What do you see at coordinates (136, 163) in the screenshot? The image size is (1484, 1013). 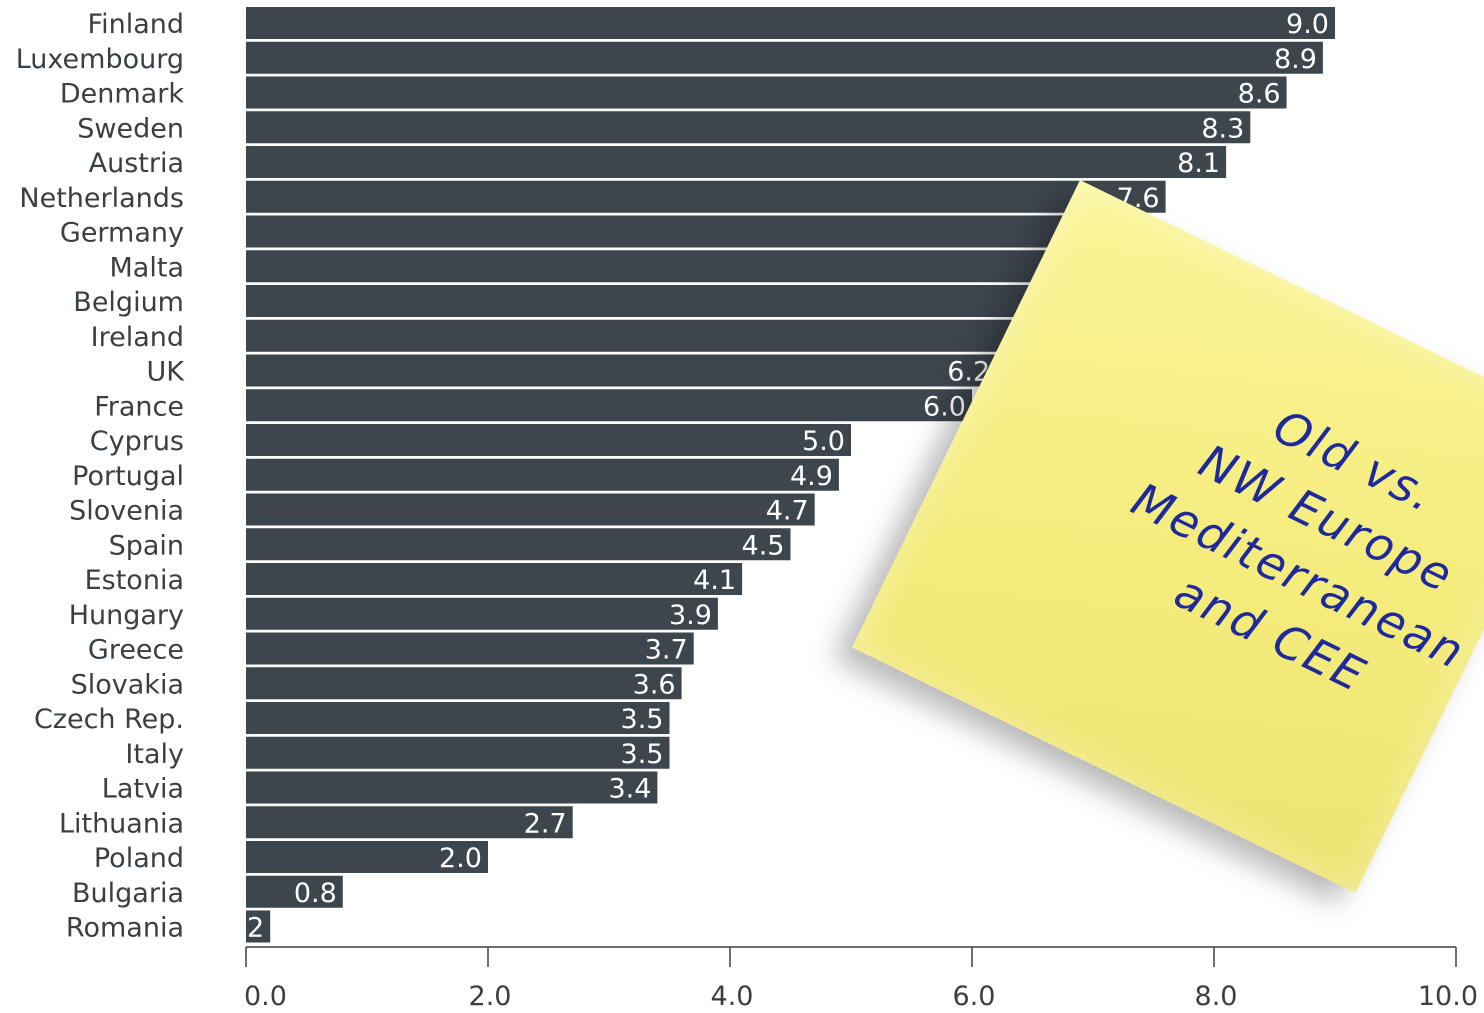 I see `category-label: Austria` at bounding box center [136, 163].